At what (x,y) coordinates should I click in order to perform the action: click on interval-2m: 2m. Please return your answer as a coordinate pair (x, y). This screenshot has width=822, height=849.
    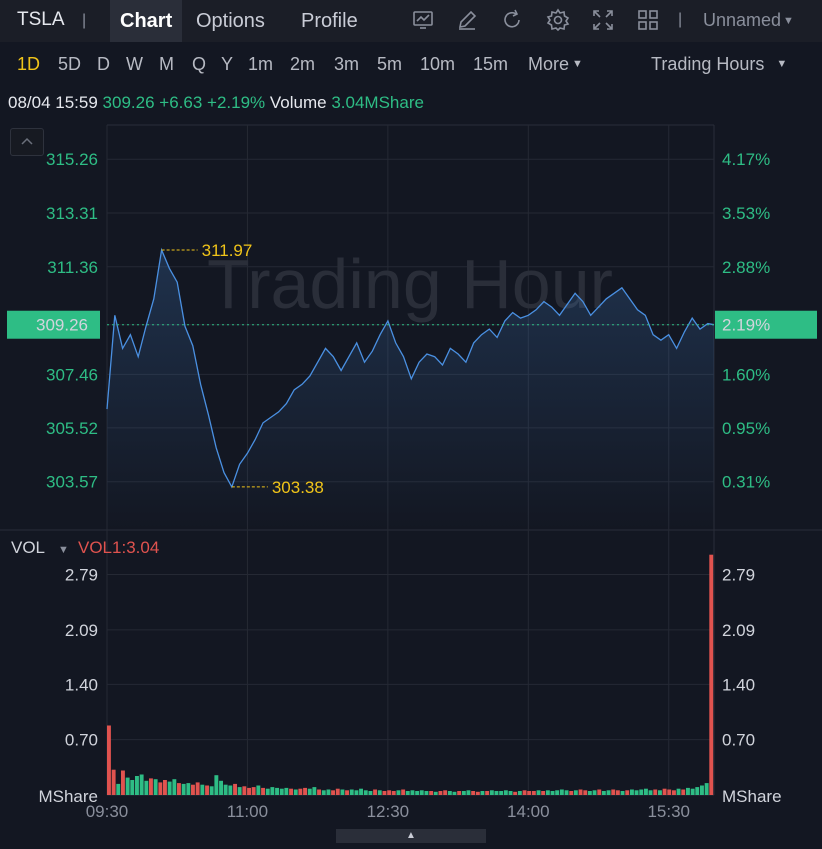
    Looking at the image, I should click on (303, 64).